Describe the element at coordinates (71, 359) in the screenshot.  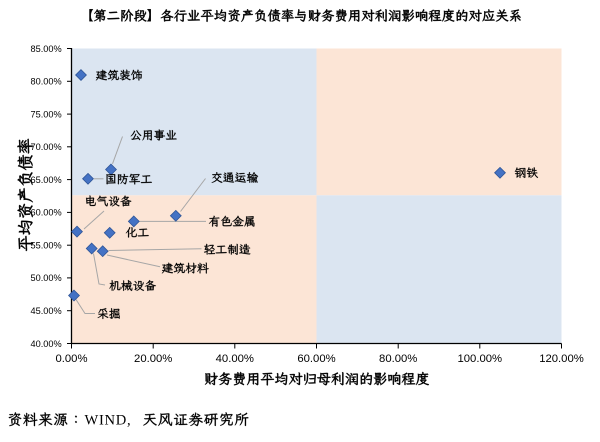
I see `svg-text: 0.00%` at that location.